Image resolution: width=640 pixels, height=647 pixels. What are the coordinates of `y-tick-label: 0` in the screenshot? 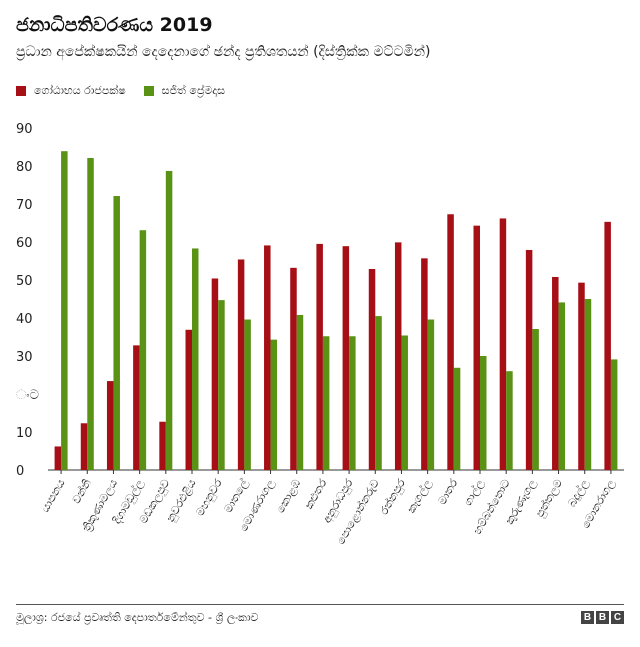 It's located at (20, 471).